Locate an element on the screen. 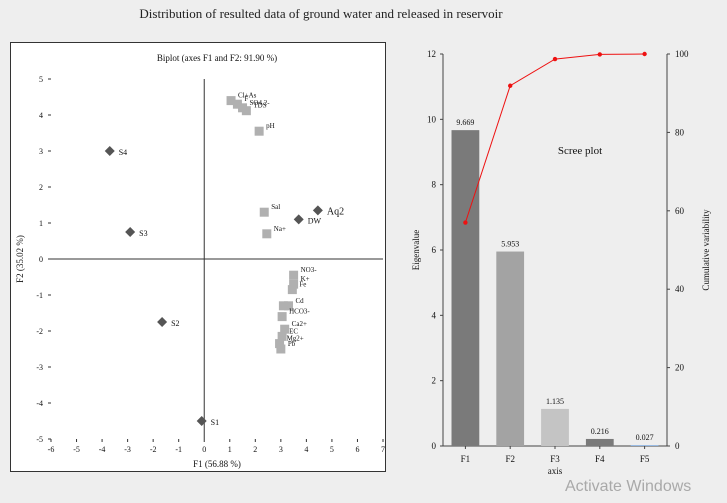 The image size is (727, 503). variable-label: Cd is located at coordinates (300, 301).